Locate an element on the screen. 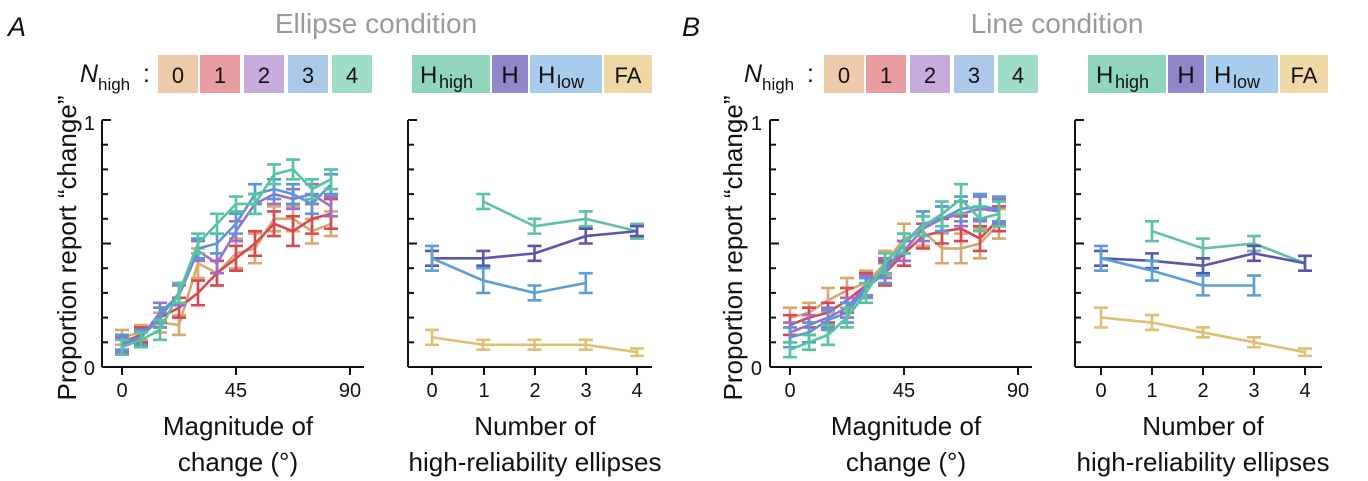 This screenshot has width=1368, height=481. y-axis-label-a: Proportion report “change” is located at coordinates (67, 248).